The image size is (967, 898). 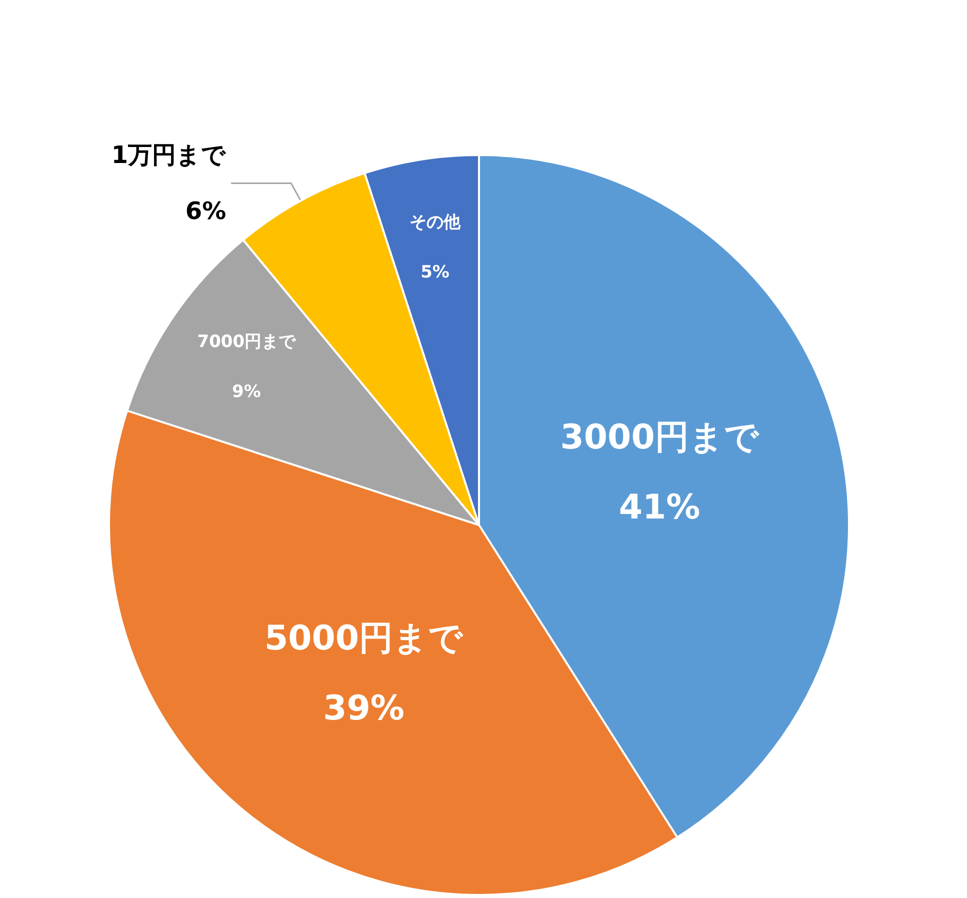 I want to click on data-label: 9%, so click(x=246, y=392).